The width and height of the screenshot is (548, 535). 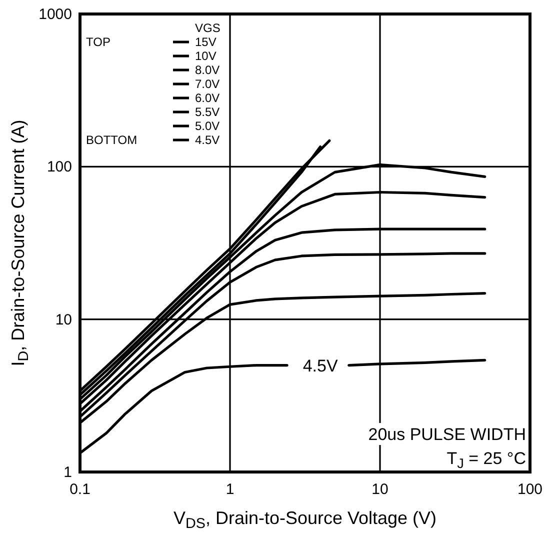 What do you see at coordinates (112, 140) in the screenshot?
I see `annotation: BOTTOM` at bounding box center [112, 140].